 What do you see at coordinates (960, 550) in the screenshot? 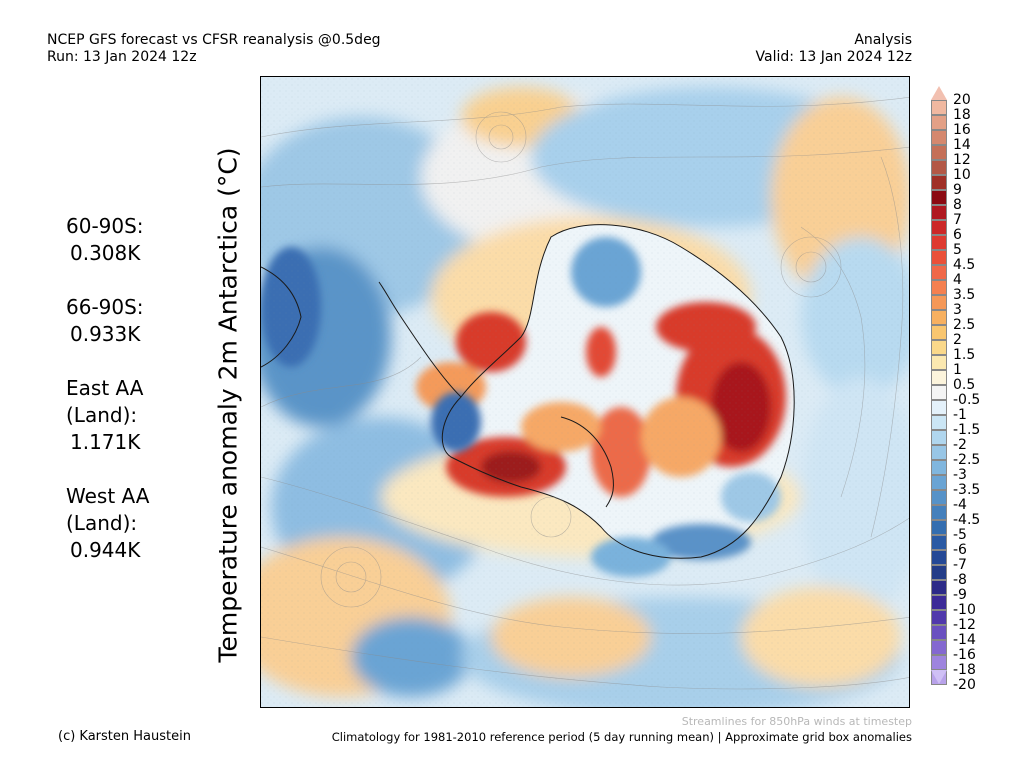
I see `colorbar-tick-label: -6` at bounding box center [960, 550].